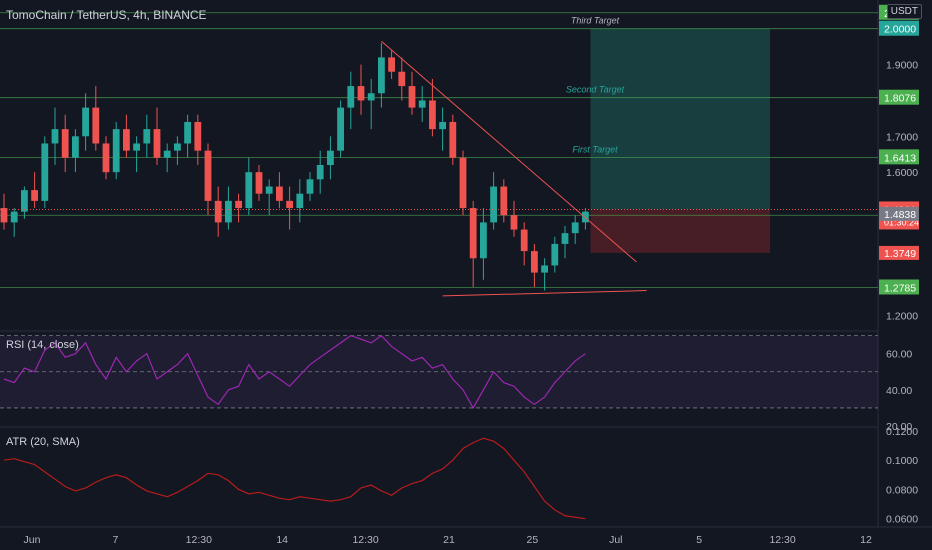 The height and width of the screenshot is (550, 932). What do you see at coordinates (899, 427) in the screenshot?
I see `rsi-axis-tick: 20.00` at bounding box center [899, 427].